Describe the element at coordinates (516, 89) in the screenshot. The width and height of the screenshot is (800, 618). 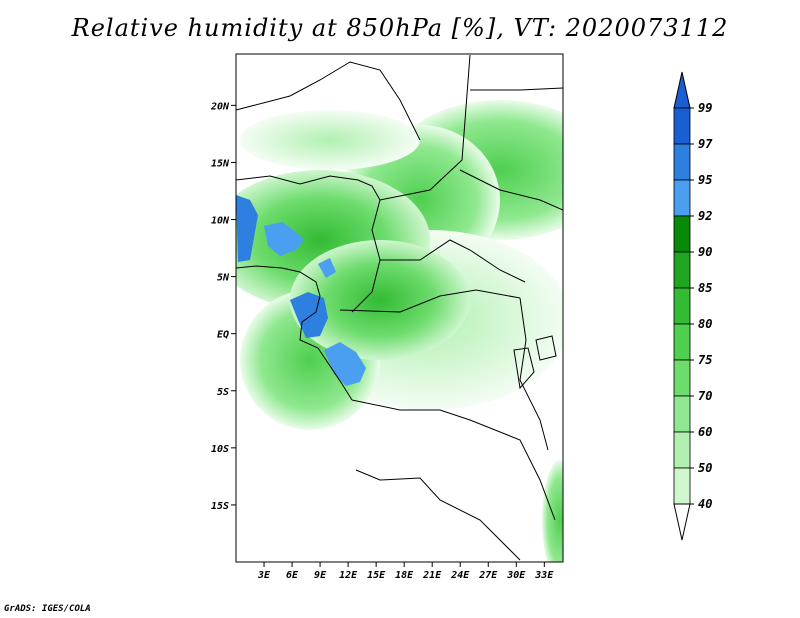
I see `border-egypt-sudan` at that location.